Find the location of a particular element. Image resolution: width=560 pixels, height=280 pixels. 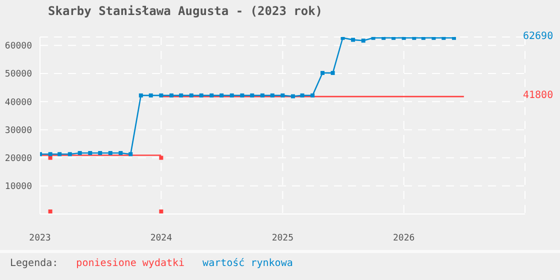

y-tick-label: 20000 is located at coordinates (18, 159).